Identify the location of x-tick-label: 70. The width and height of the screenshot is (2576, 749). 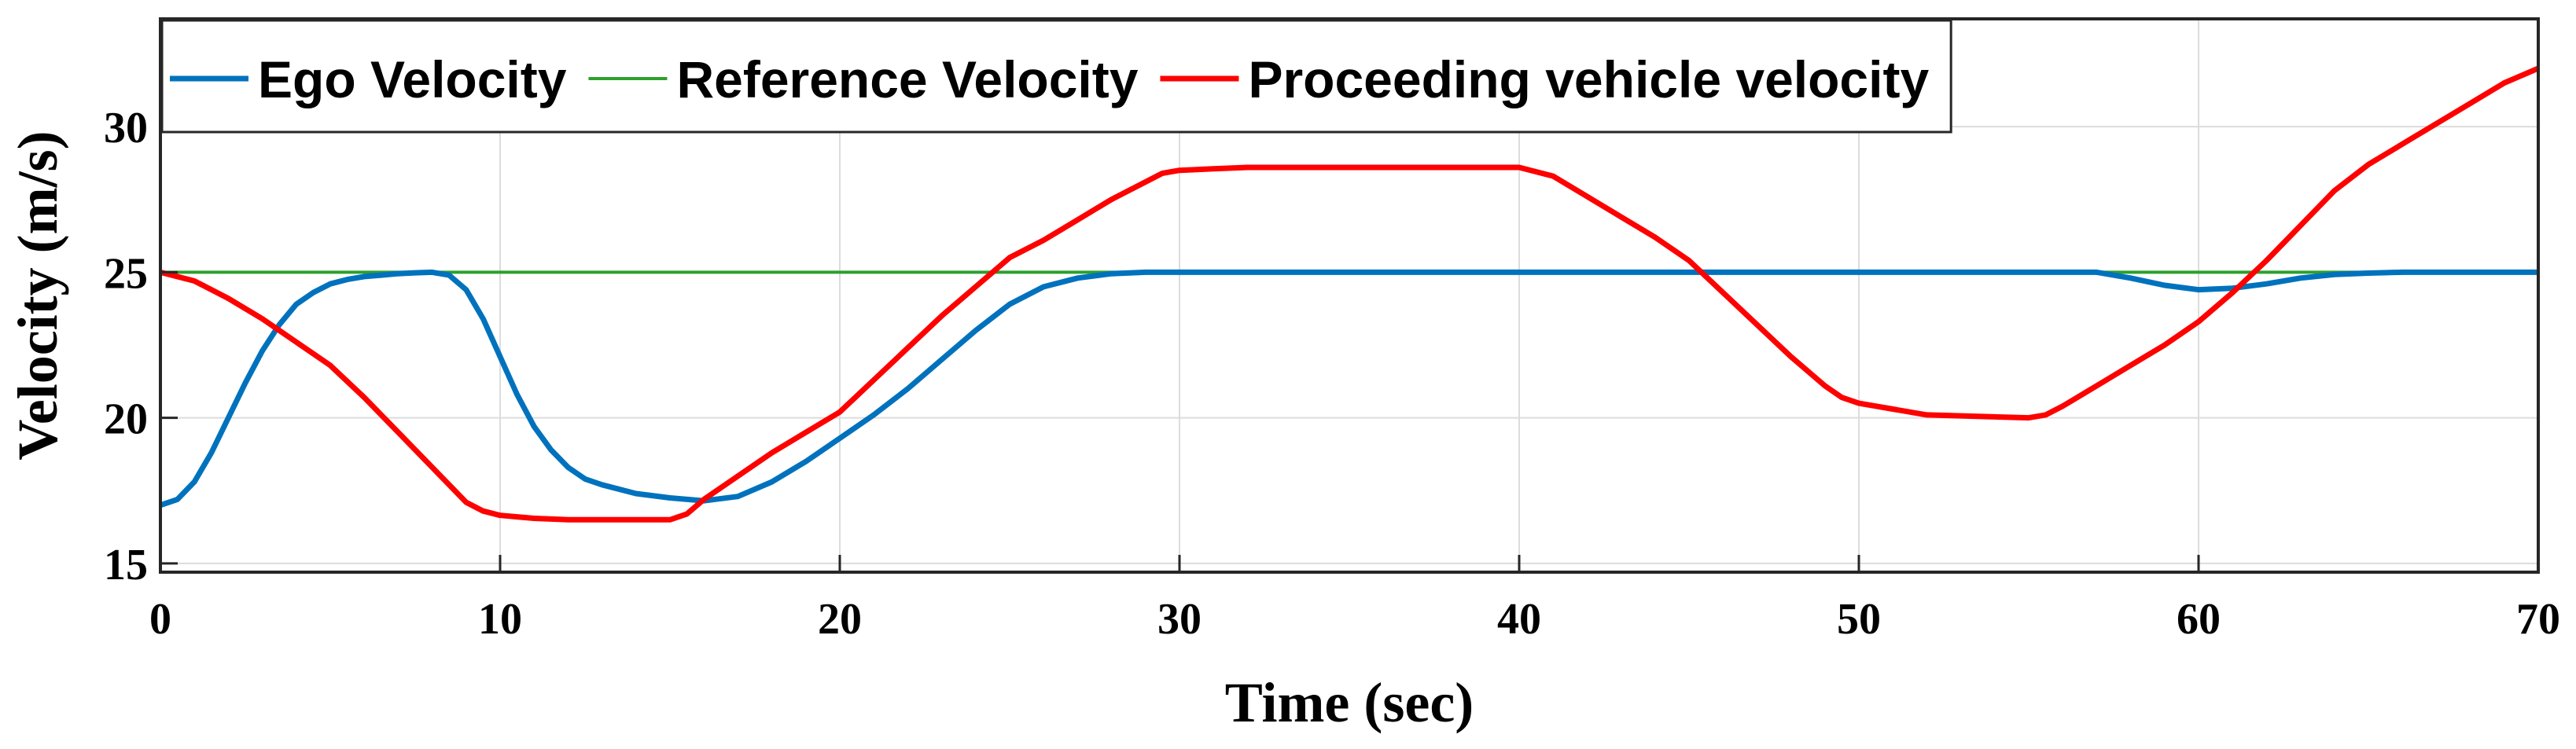
(2538, 619).